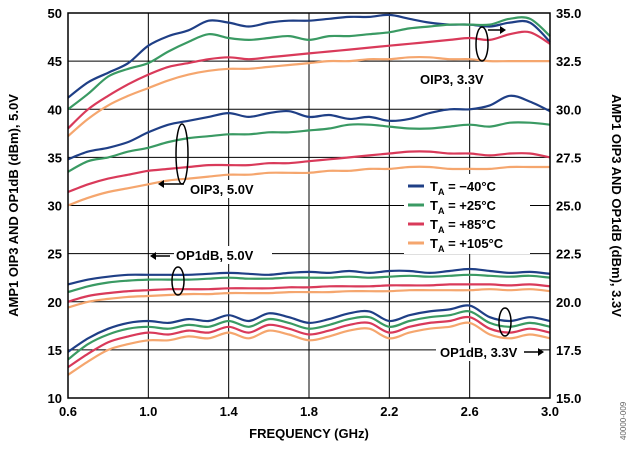 This screenshot has width=631, height=453. Describe the element at coordinates (68, 411) in the screenshot. I see `x-tick-label: 0.6` at that location.